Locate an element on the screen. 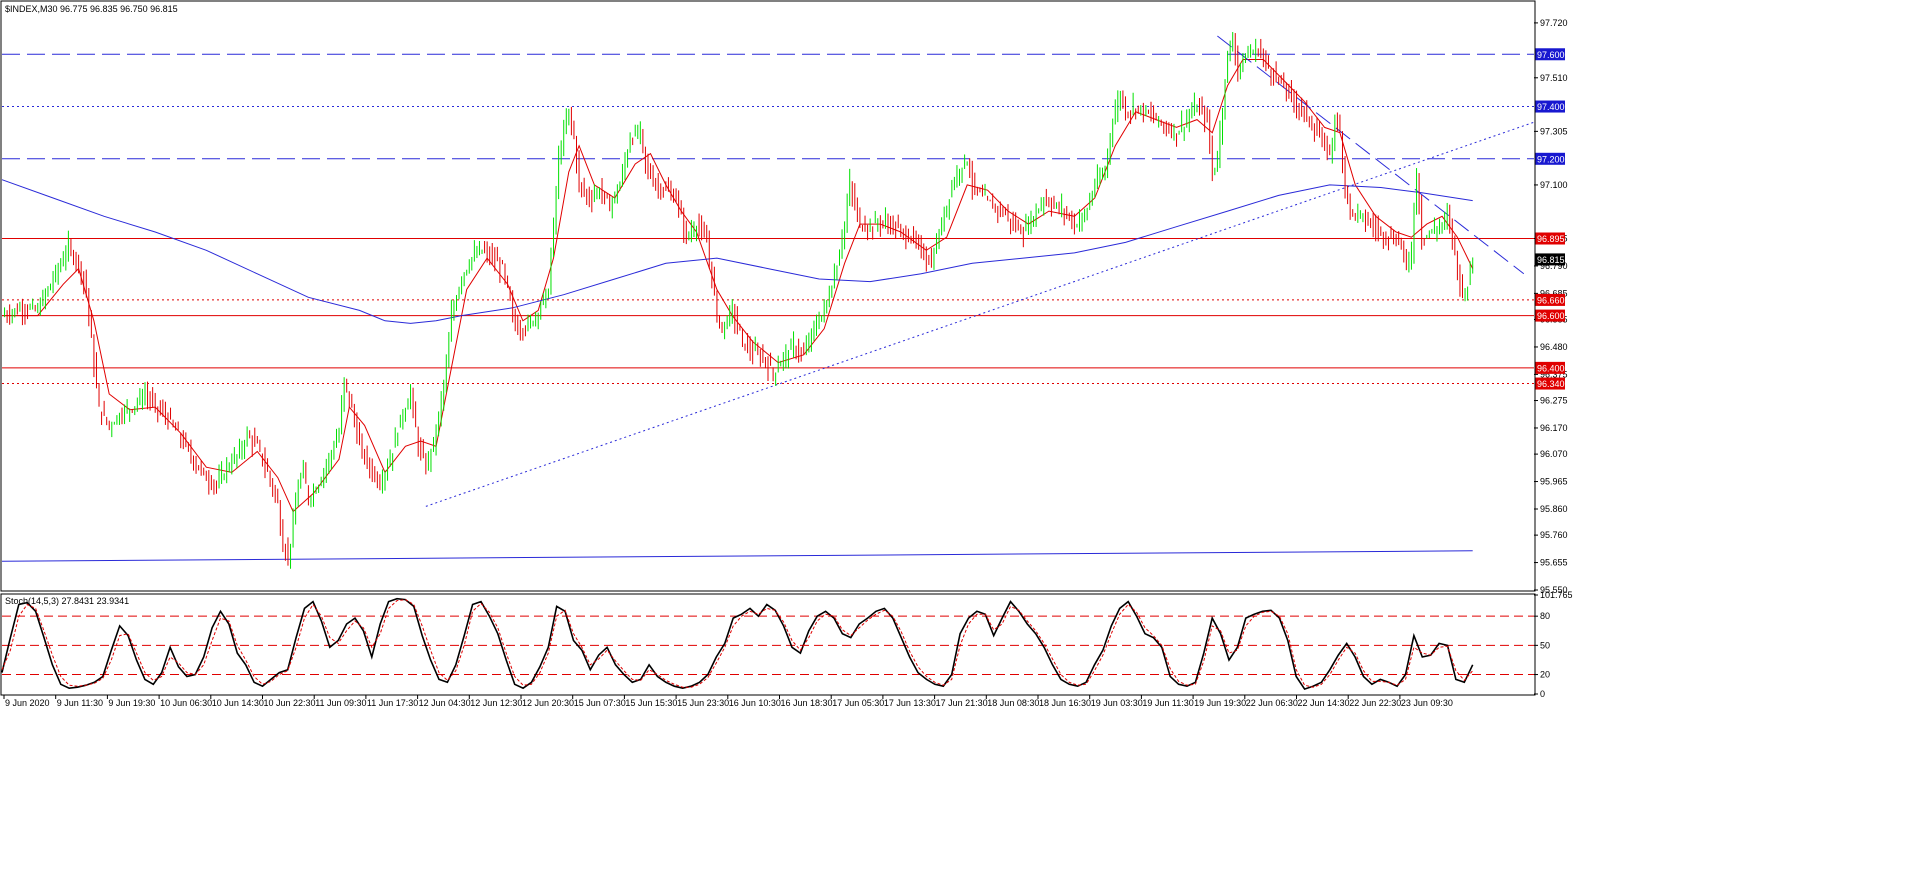  time-tick-label: 9 Jun 19:30 is located at coordinates (131, 703).